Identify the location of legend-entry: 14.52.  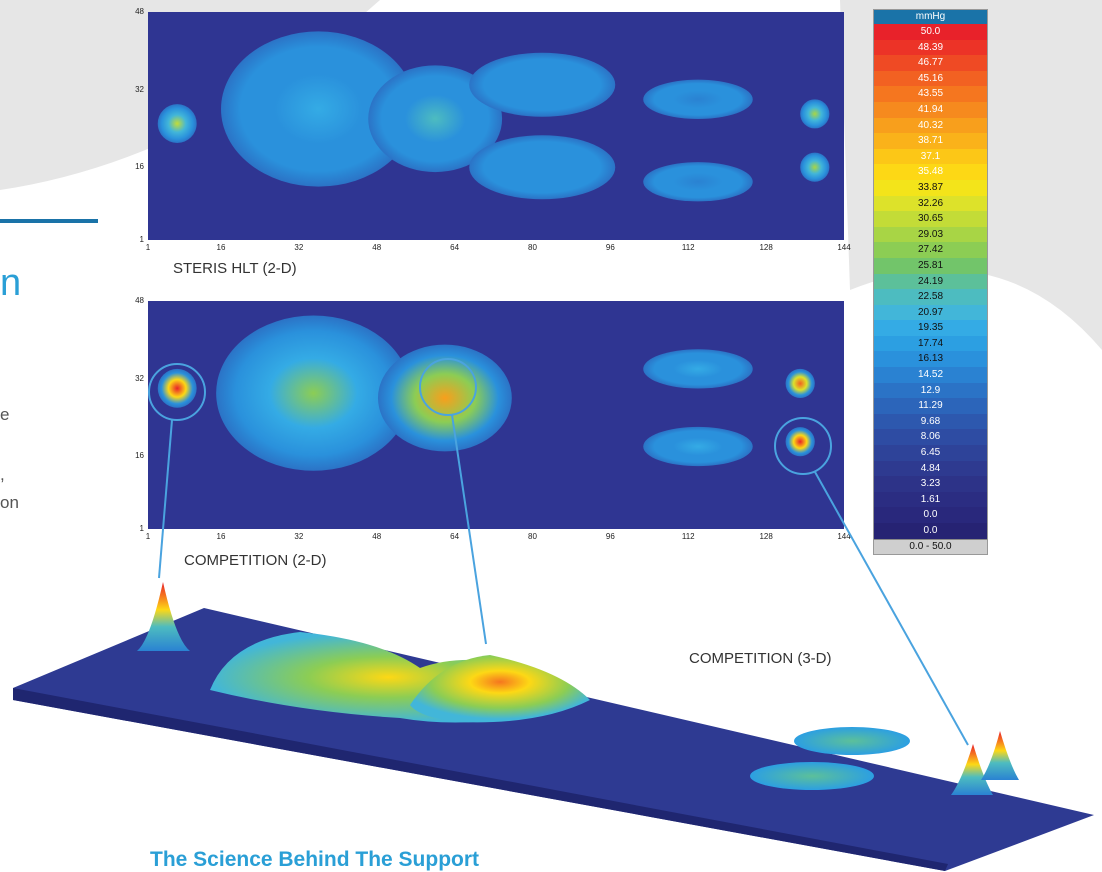
(930, 375).